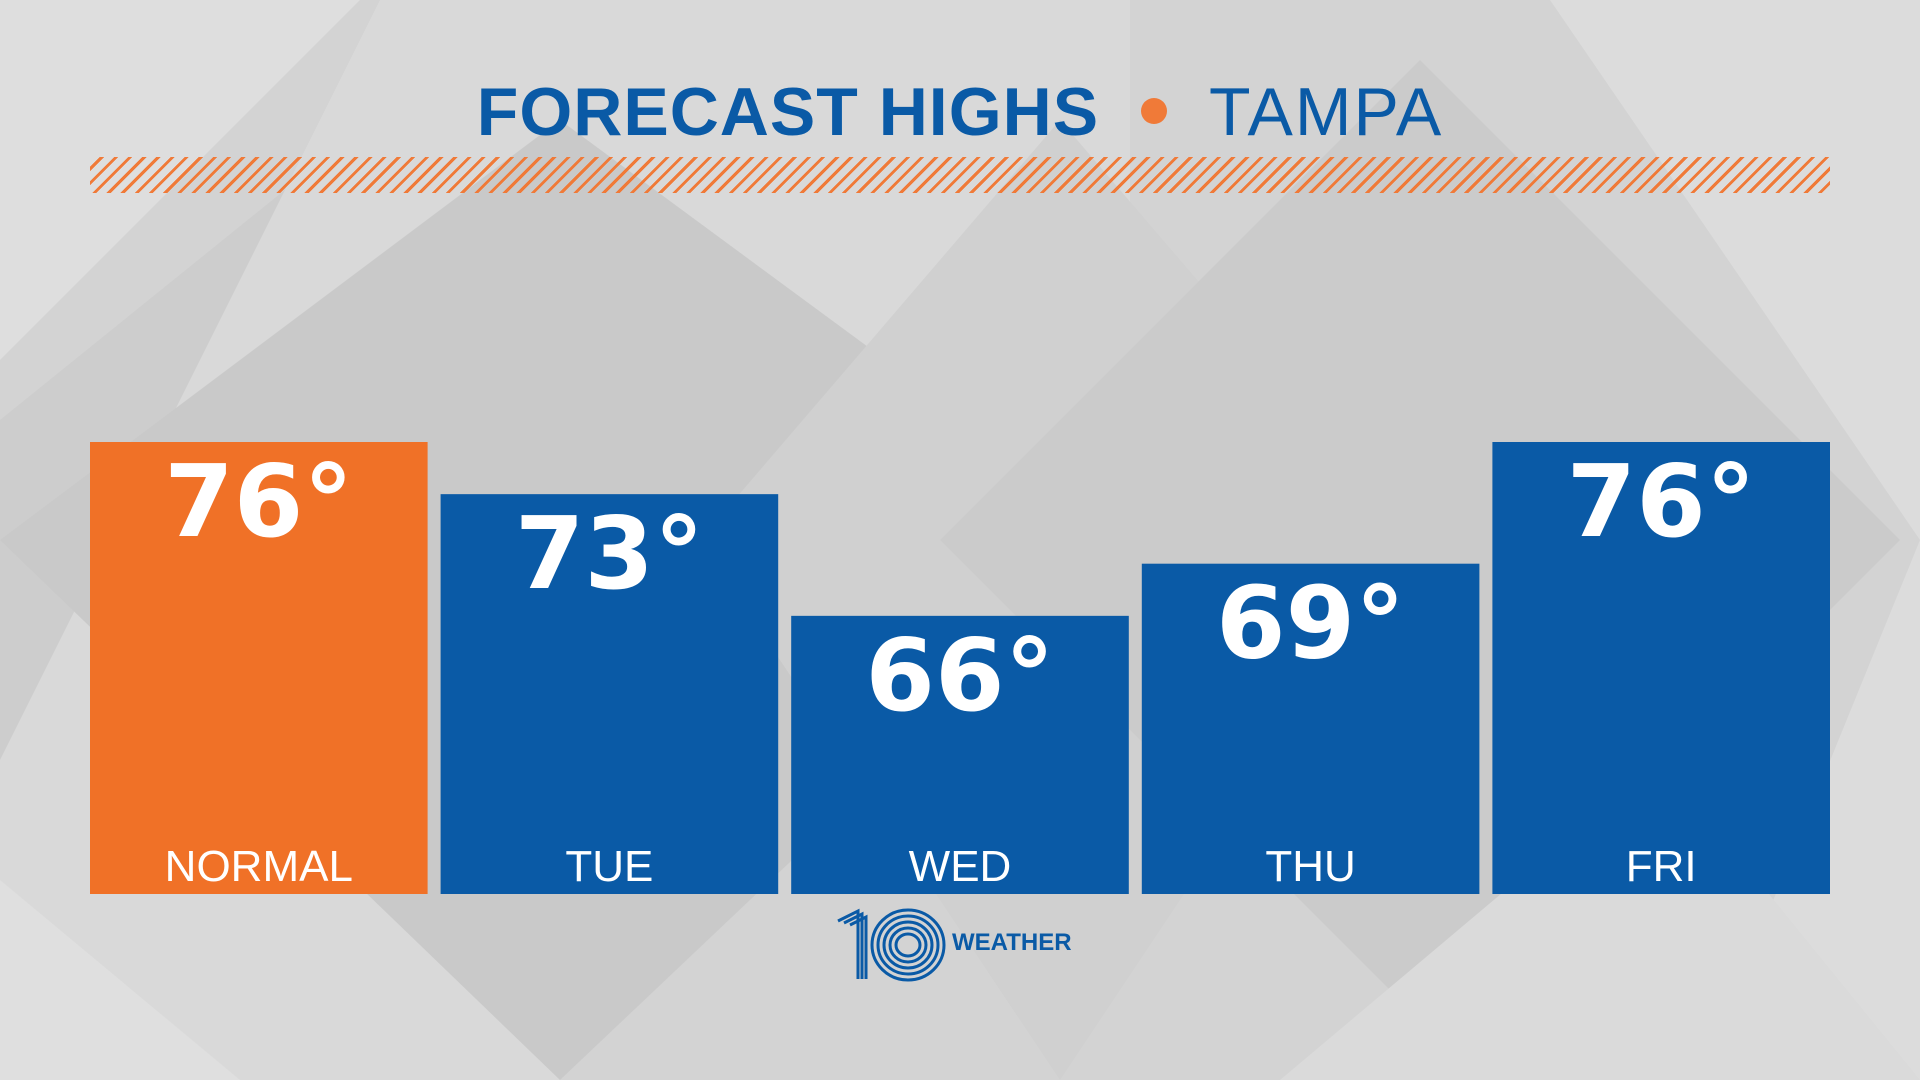 The image size is (1920, 1080). Describe the element at coordinates (1310, 623) in the screenshot. I see `bar-value-thu: 69°` at that location.